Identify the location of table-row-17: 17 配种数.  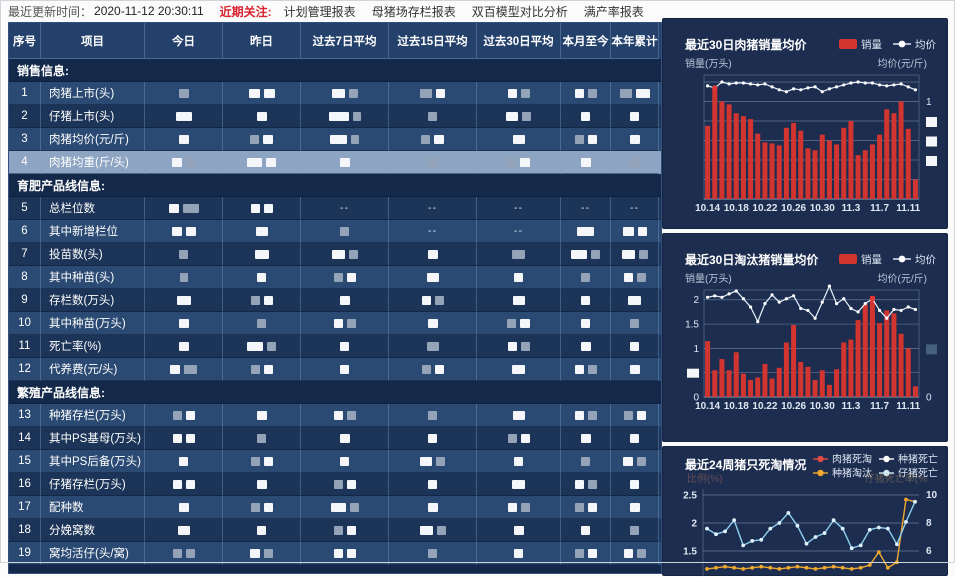
(335, 507).